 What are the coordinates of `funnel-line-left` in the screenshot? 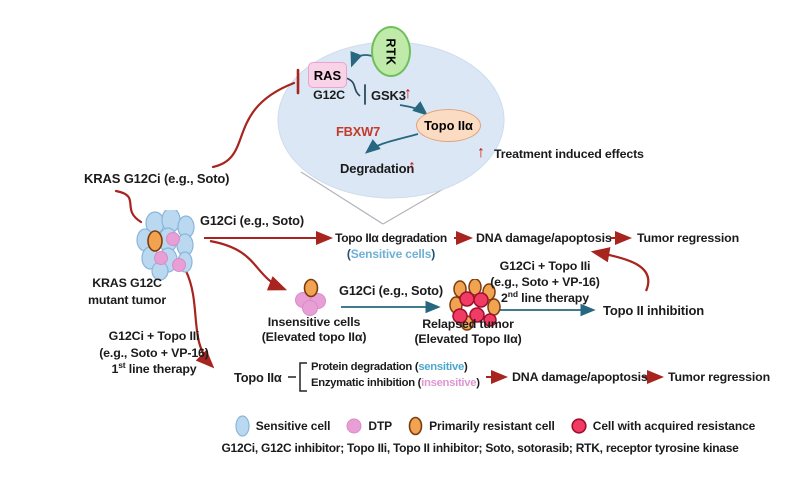 It's located at (342, 198).